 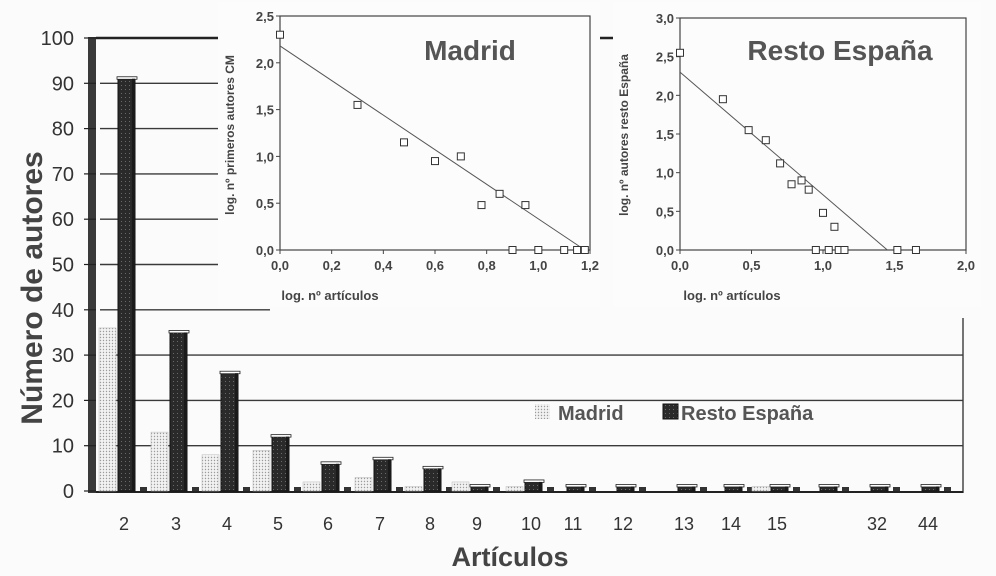 What do you see at coordinates (542, 411) in the screenshot?
I see `legend-swatch-madrid` at bounding box center [542, 411].